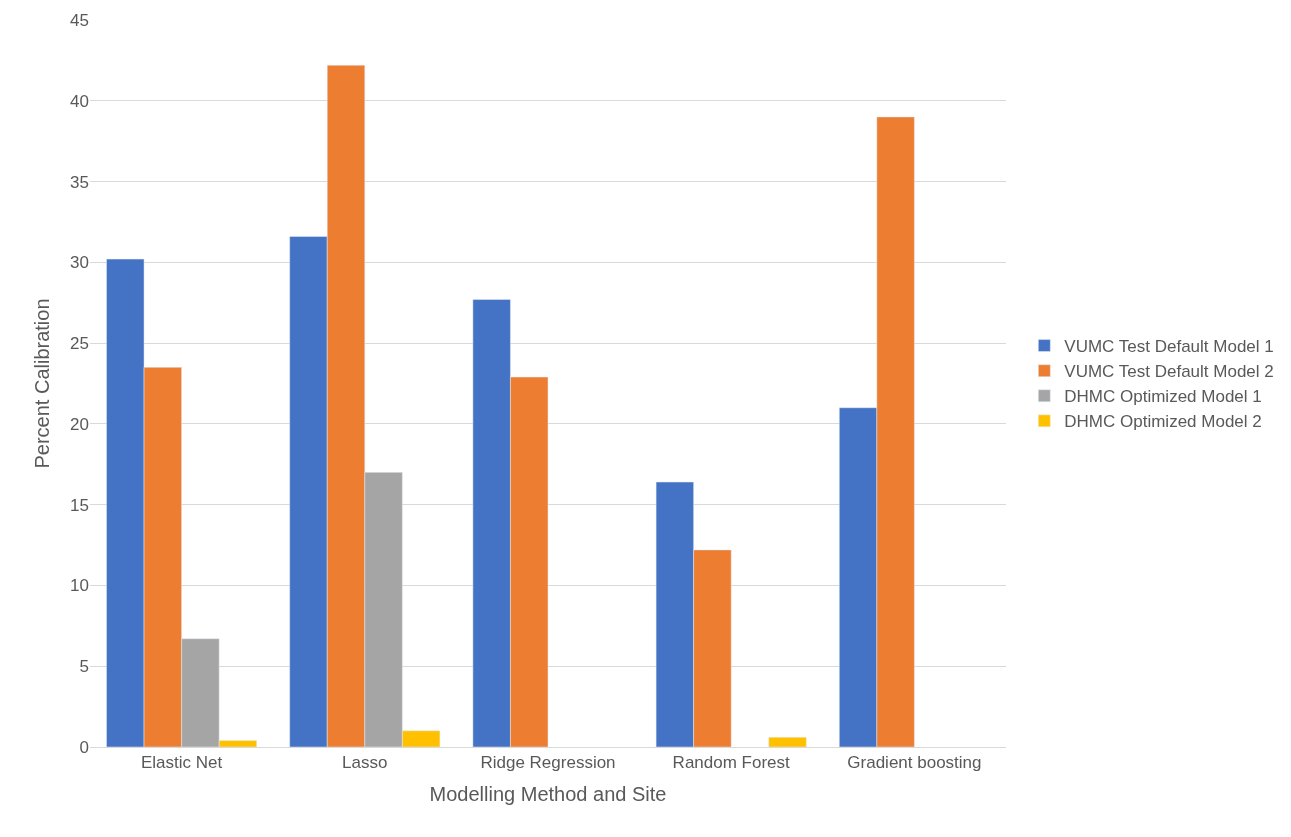 This screenshot has width=1291, height=837. Describe the element at coordinates (84, 747) in the screenshot. I see `y-tick-label: 0` at that location.